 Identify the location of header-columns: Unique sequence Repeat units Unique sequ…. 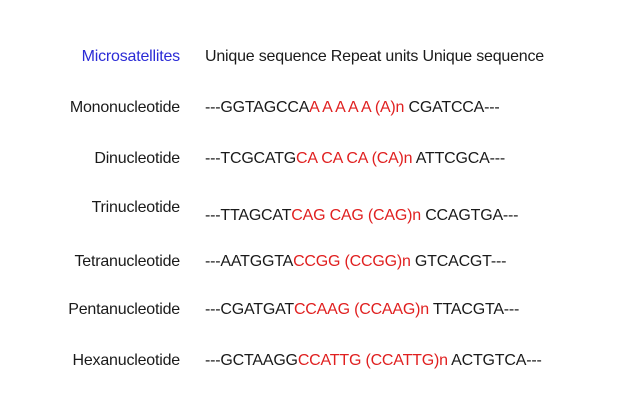
(375, 56).